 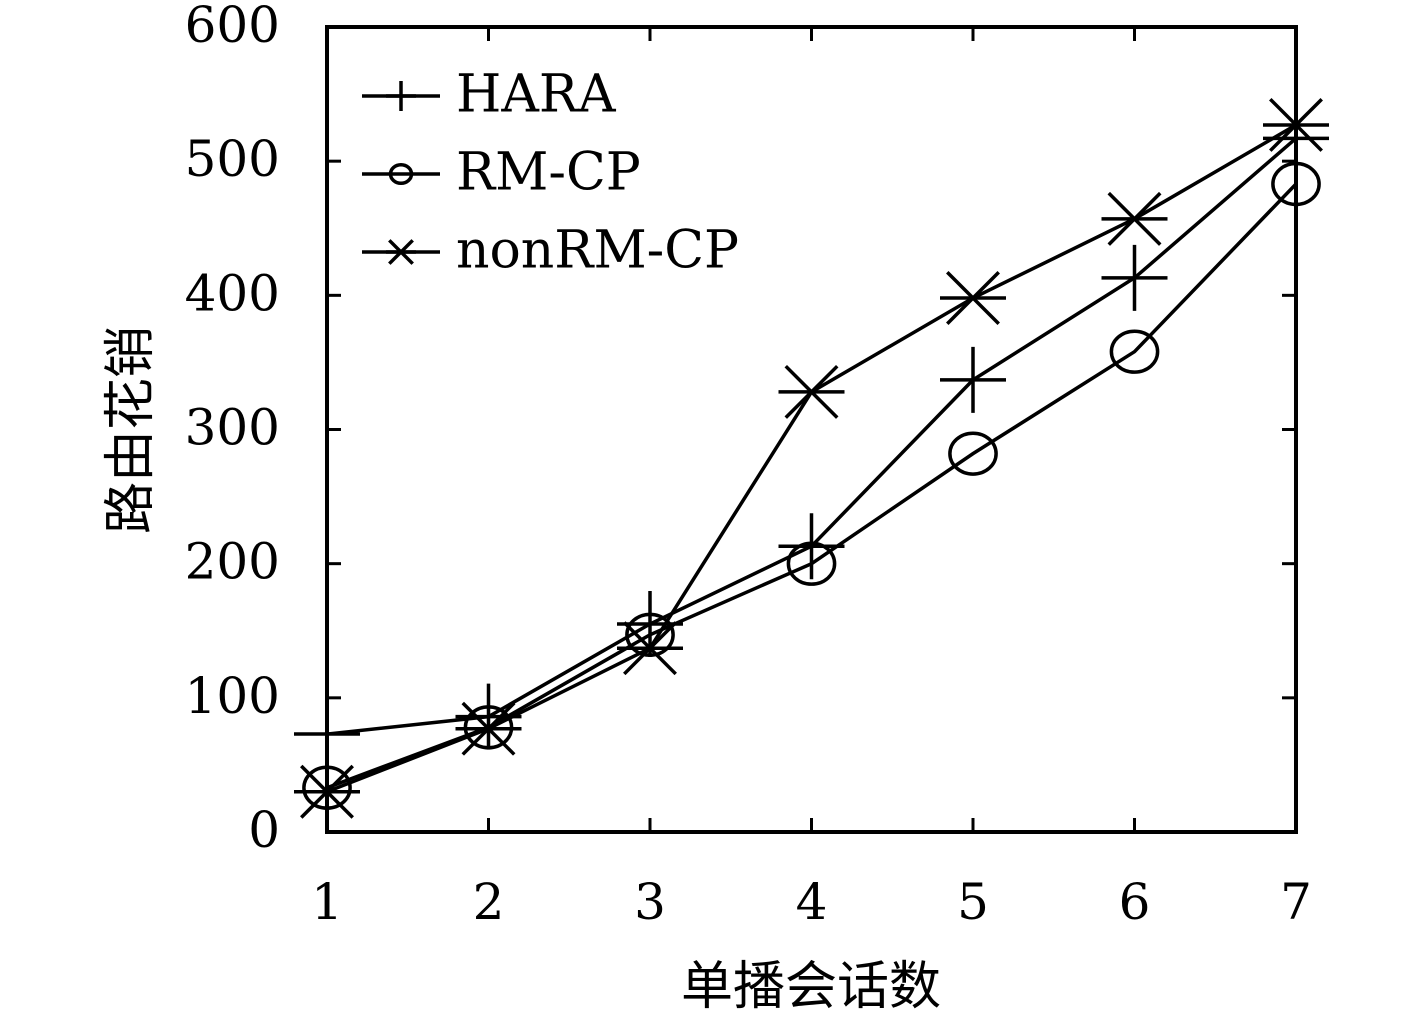 What do you see at coordinates (327, 902) in the screenshot?
I see `x-tick-label: 1` at bounding box center [327, 902].